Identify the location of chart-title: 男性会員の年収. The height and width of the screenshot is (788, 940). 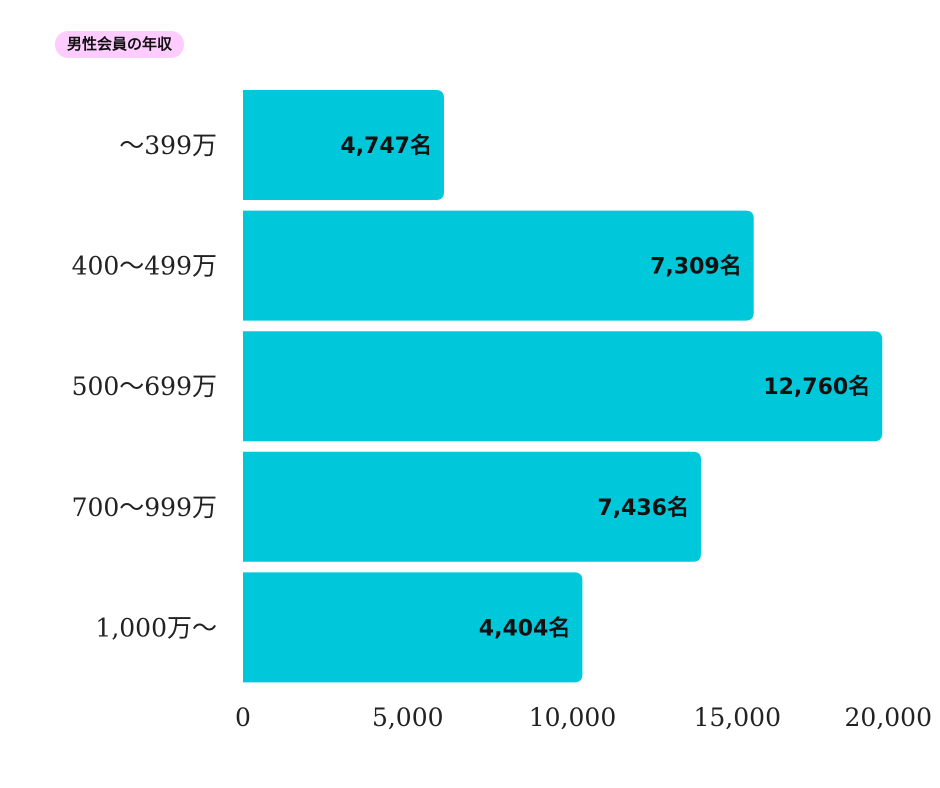
(120, 44).